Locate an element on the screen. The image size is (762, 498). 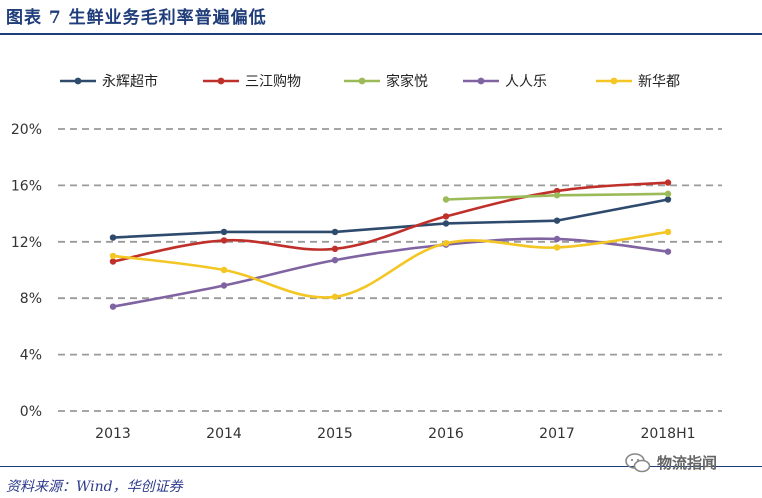
y-tick-label: 8% is located at coordinates (31, 299).